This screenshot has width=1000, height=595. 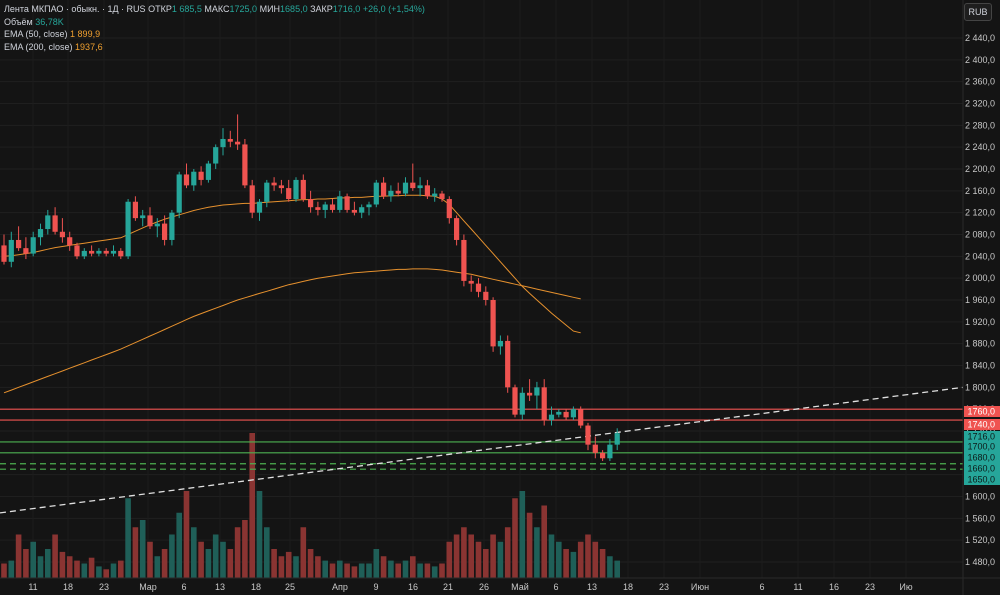 I want to click on price-tag-label: 1740,0, so click(x=981, y=425).